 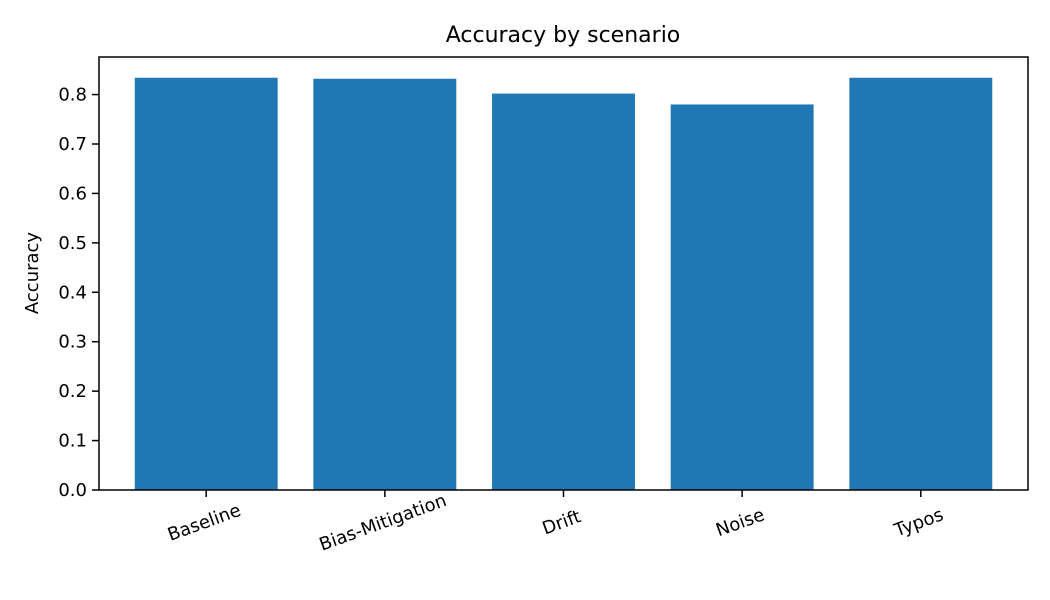 What do you see at coordinates (742, 297) in the screenshot?
I see `bar-noise` at bounding box center [742, 297].